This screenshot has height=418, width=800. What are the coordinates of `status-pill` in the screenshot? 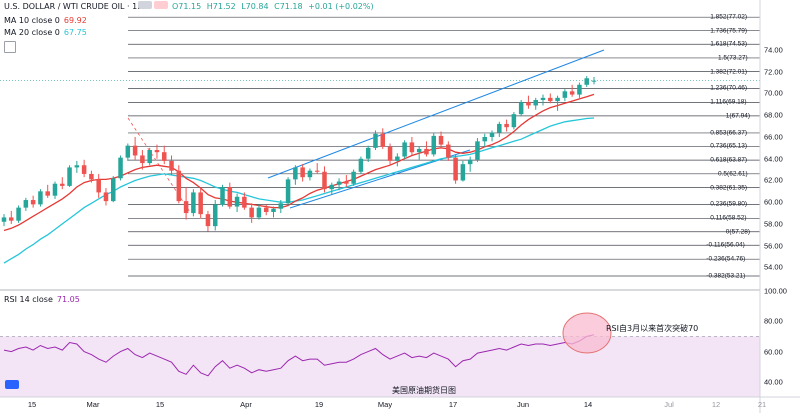 It's located at (145, 5).